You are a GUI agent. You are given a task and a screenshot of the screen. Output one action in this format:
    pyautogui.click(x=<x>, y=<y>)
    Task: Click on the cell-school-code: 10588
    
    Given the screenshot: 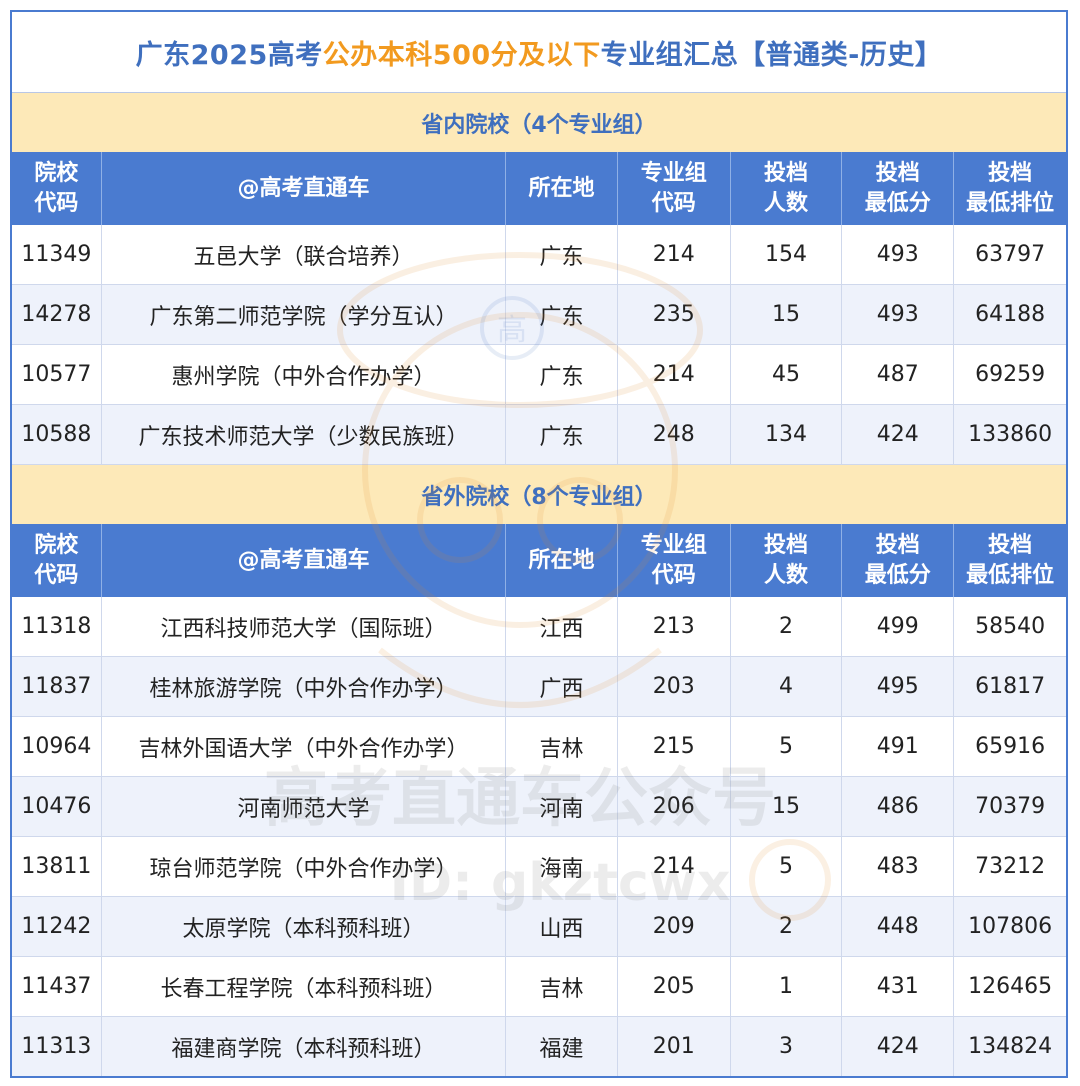 What is the action you would take?
    pyautogui.click(x=57, y=434)
    